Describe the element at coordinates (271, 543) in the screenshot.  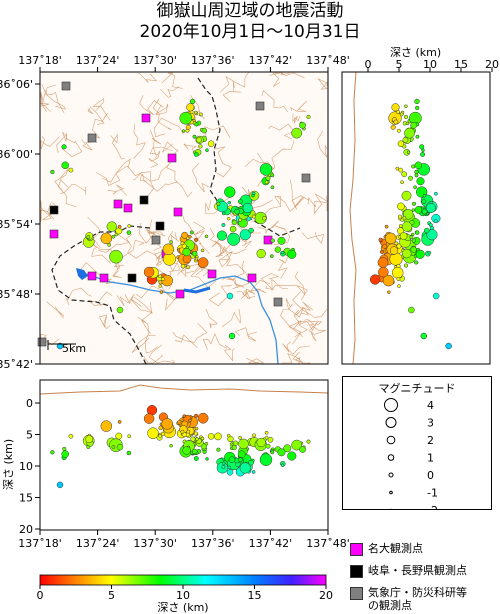
I see `bottom-lon-tick-label: 137˚42'` at that location.